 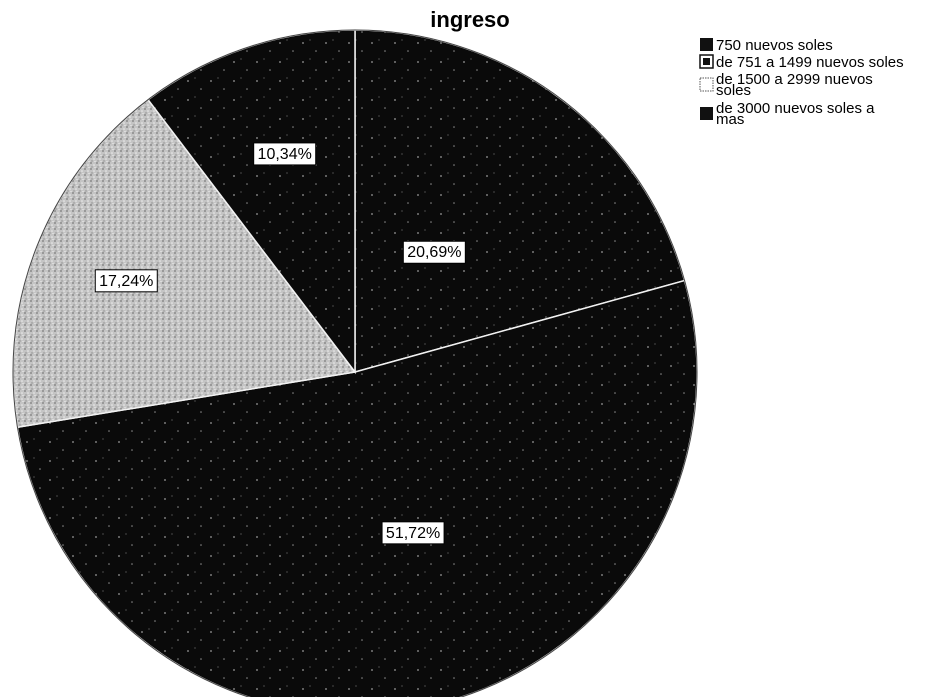 I want to click on legend-item-2: de 751 a 1499 nuevos soles, so click(x=801, y=62).